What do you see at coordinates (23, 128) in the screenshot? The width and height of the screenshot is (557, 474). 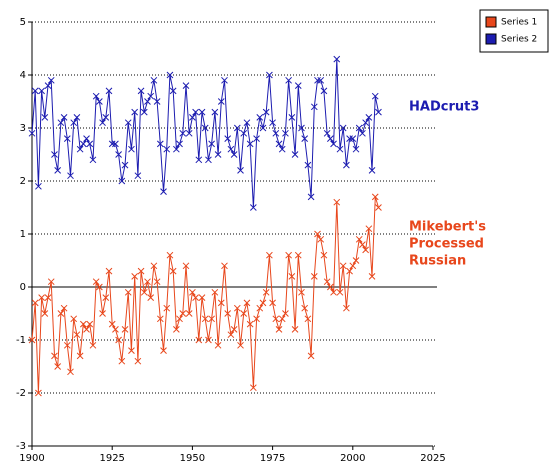 I see `y-tick-label: 3` at bounding box center [23, 128].